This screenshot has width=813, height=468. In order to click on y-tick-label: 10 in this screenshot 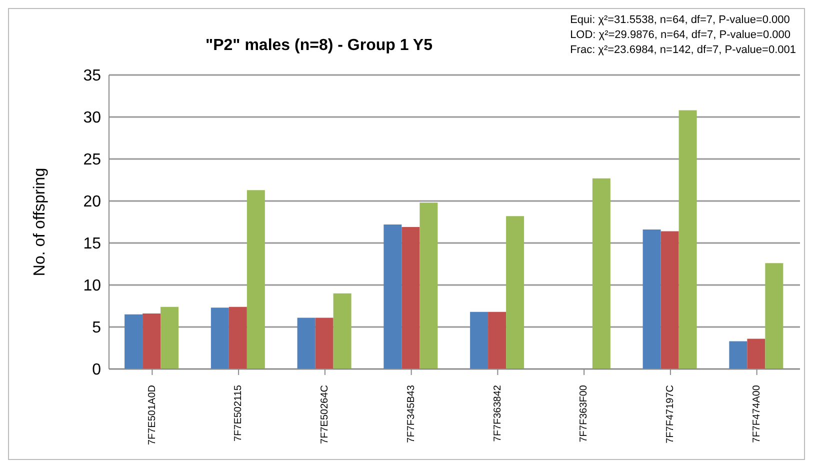, I will do `click(92, 286)`.